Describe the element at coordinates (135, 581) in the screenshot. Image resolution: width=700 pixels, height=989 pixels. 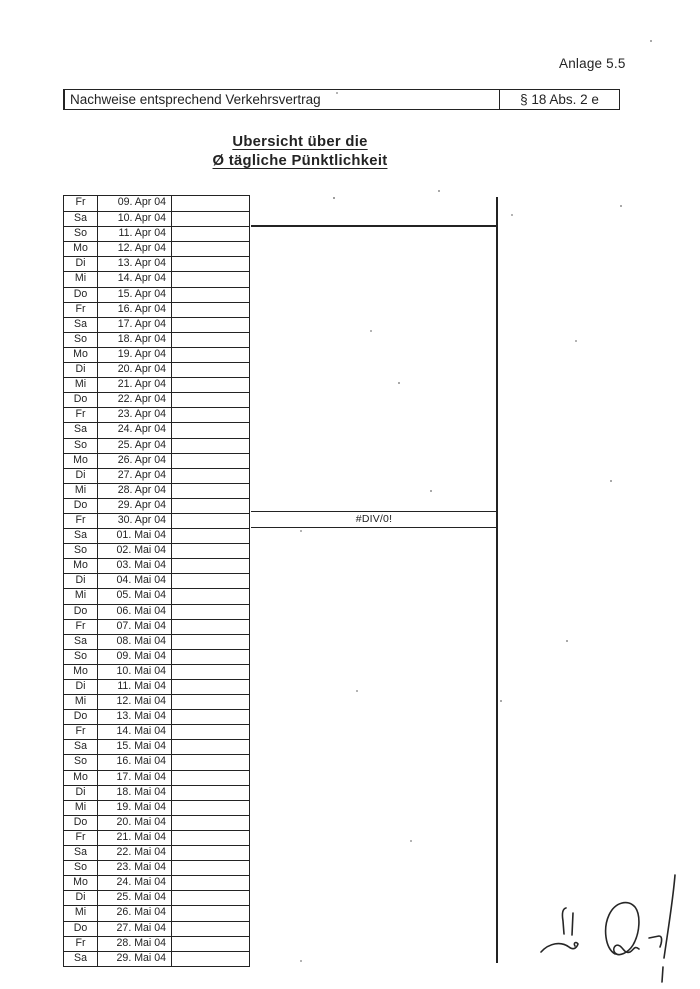
I see `date-cell: 04. Mai 04` at that location.